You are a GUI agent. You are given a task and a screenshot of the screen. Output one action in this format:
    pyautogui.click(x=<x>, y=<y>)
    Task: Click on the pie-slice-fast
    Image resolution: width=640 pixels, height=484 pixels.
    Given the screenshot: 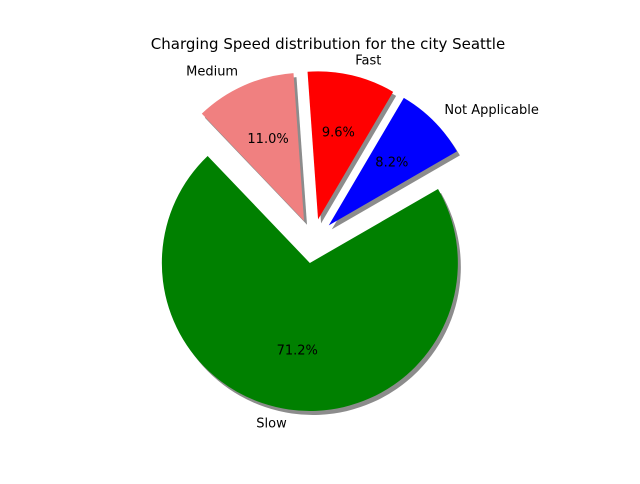 What is the action you would take?
    pyautogui.click(x=350, y=145)
    